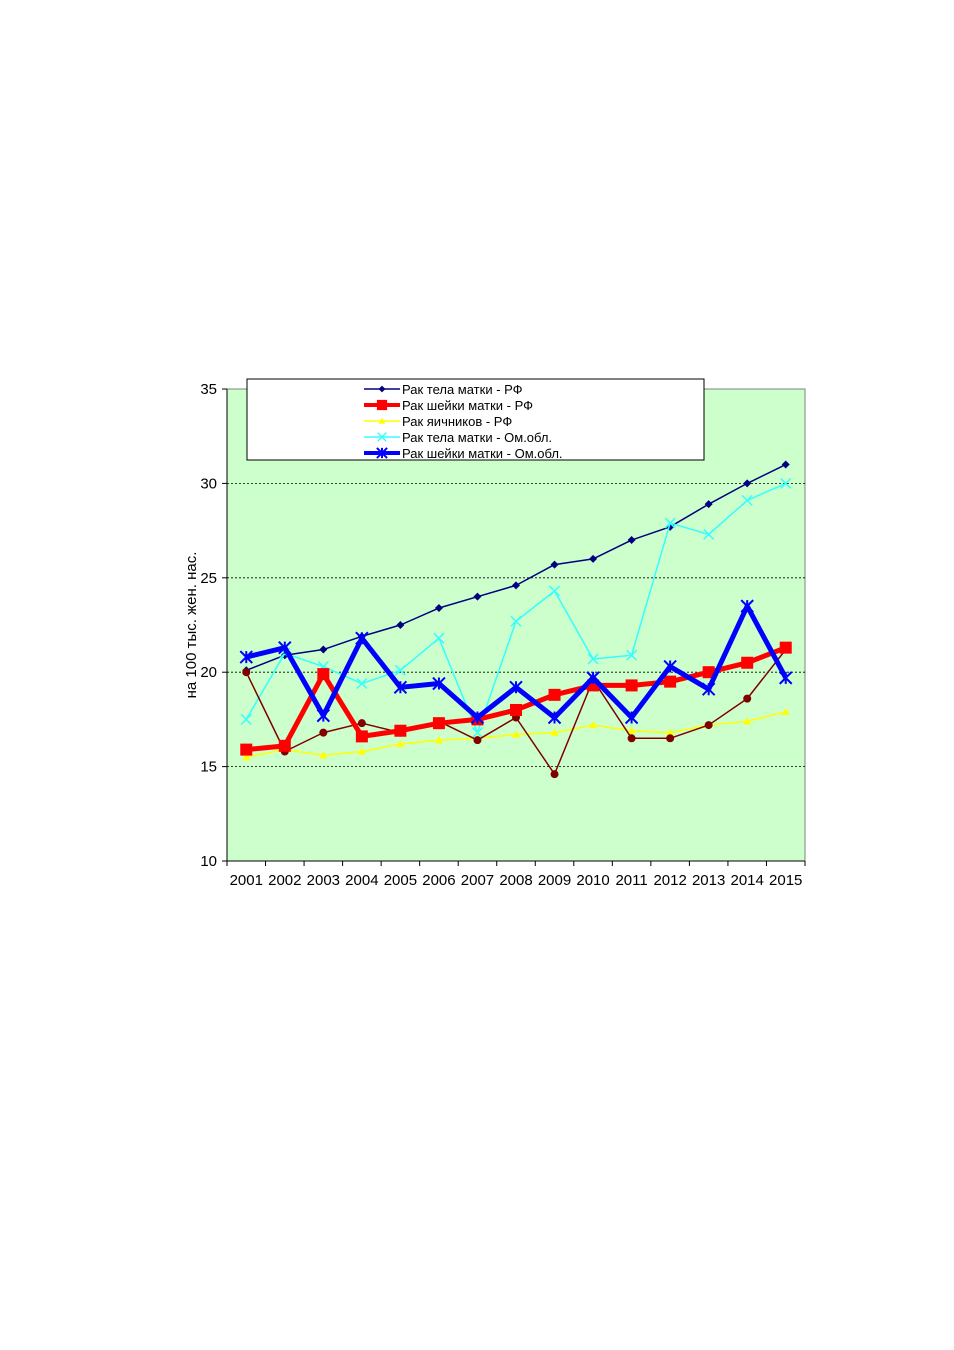 This screenshot has height=1350, width=954. What do you see at coordinates (747, 880) in the screenshot?
I see `x-tick-label: 2014` at bounding box center [747, 880].